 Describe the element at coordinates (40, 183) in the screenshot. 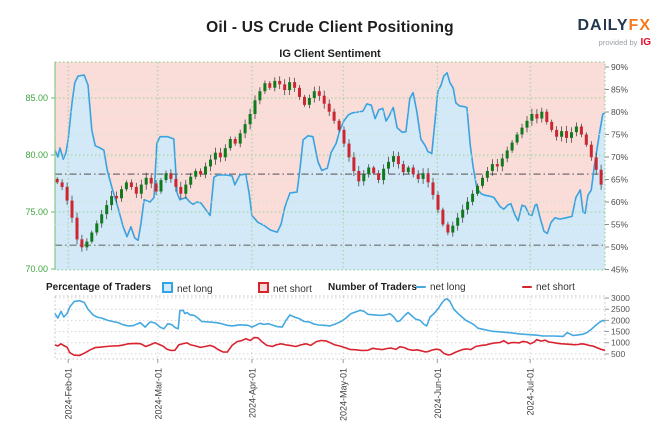

I see `price-axis-labels: 85.00 80.00 75.00 70.00` at that location.